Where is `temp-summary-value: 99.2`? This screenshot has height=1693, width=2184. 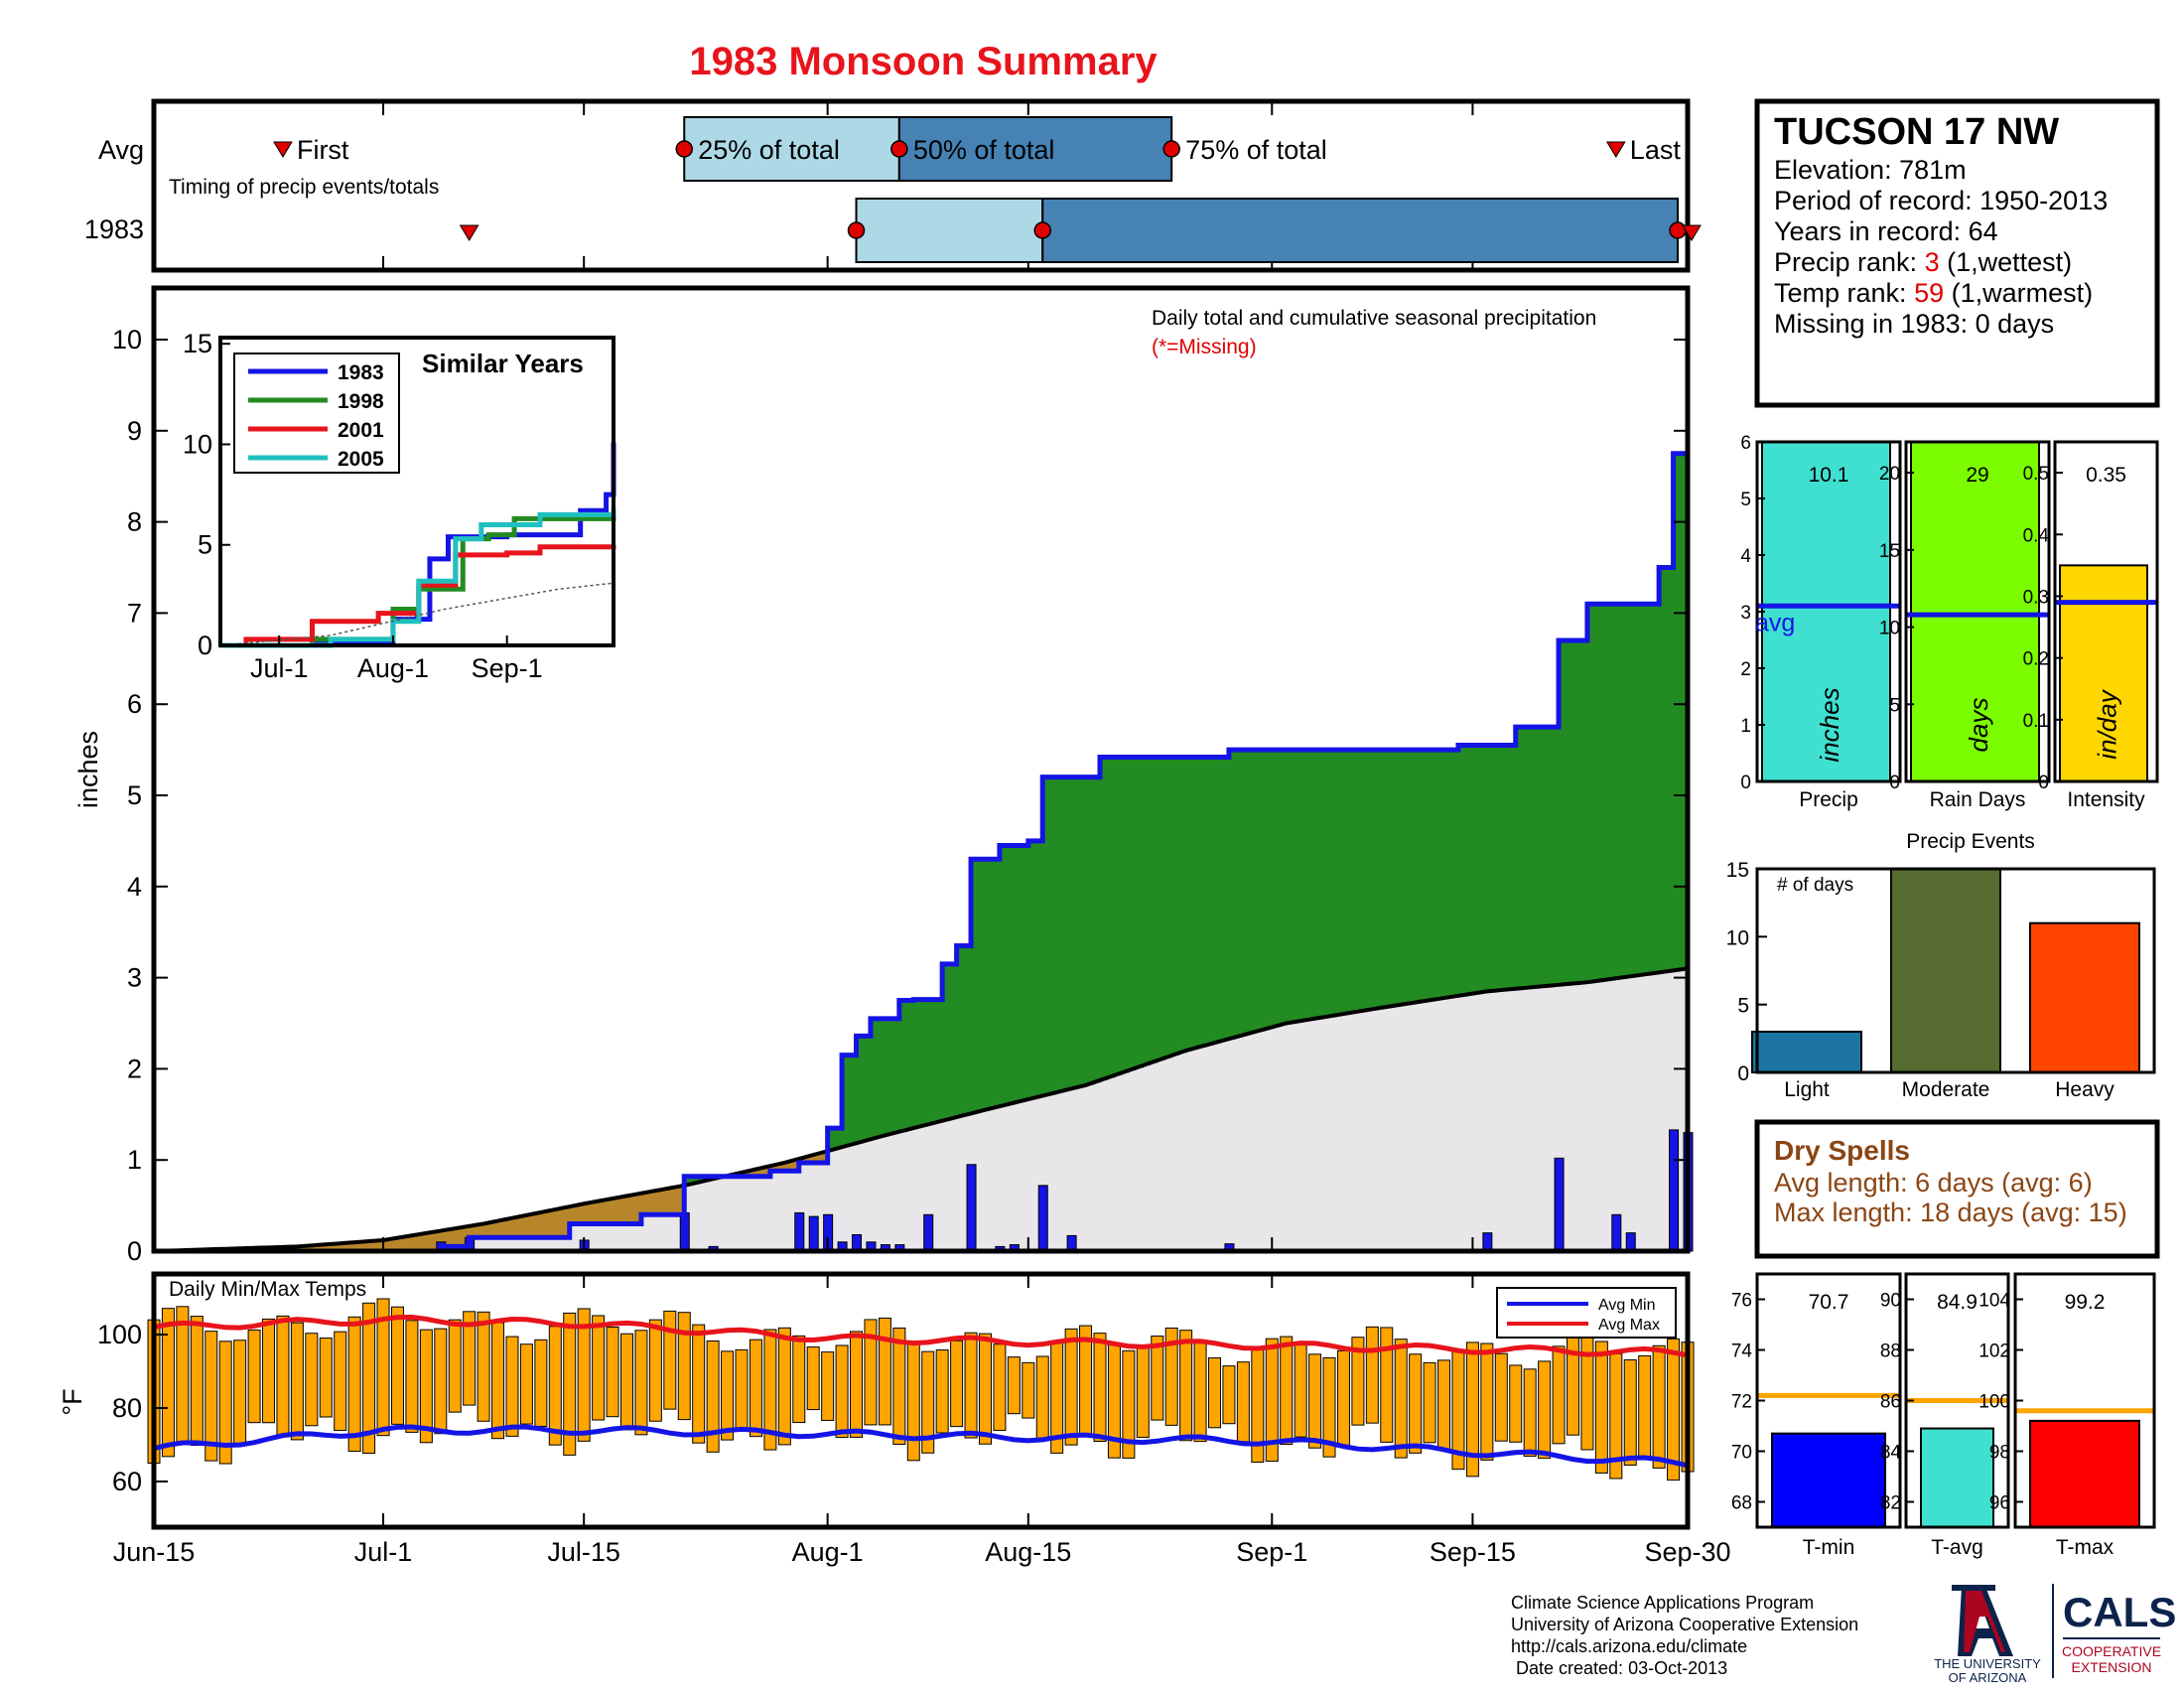
temp-summary-value: 99.2 is located at coordinates (2085, 1302).